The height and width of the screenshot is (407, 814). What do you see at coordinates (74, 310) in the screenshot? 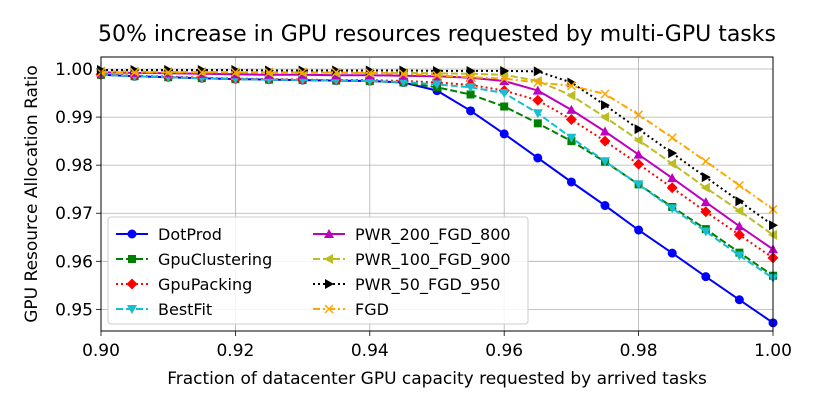
I see `y-tick-label: 0.95` at bounding box center [74, 310].